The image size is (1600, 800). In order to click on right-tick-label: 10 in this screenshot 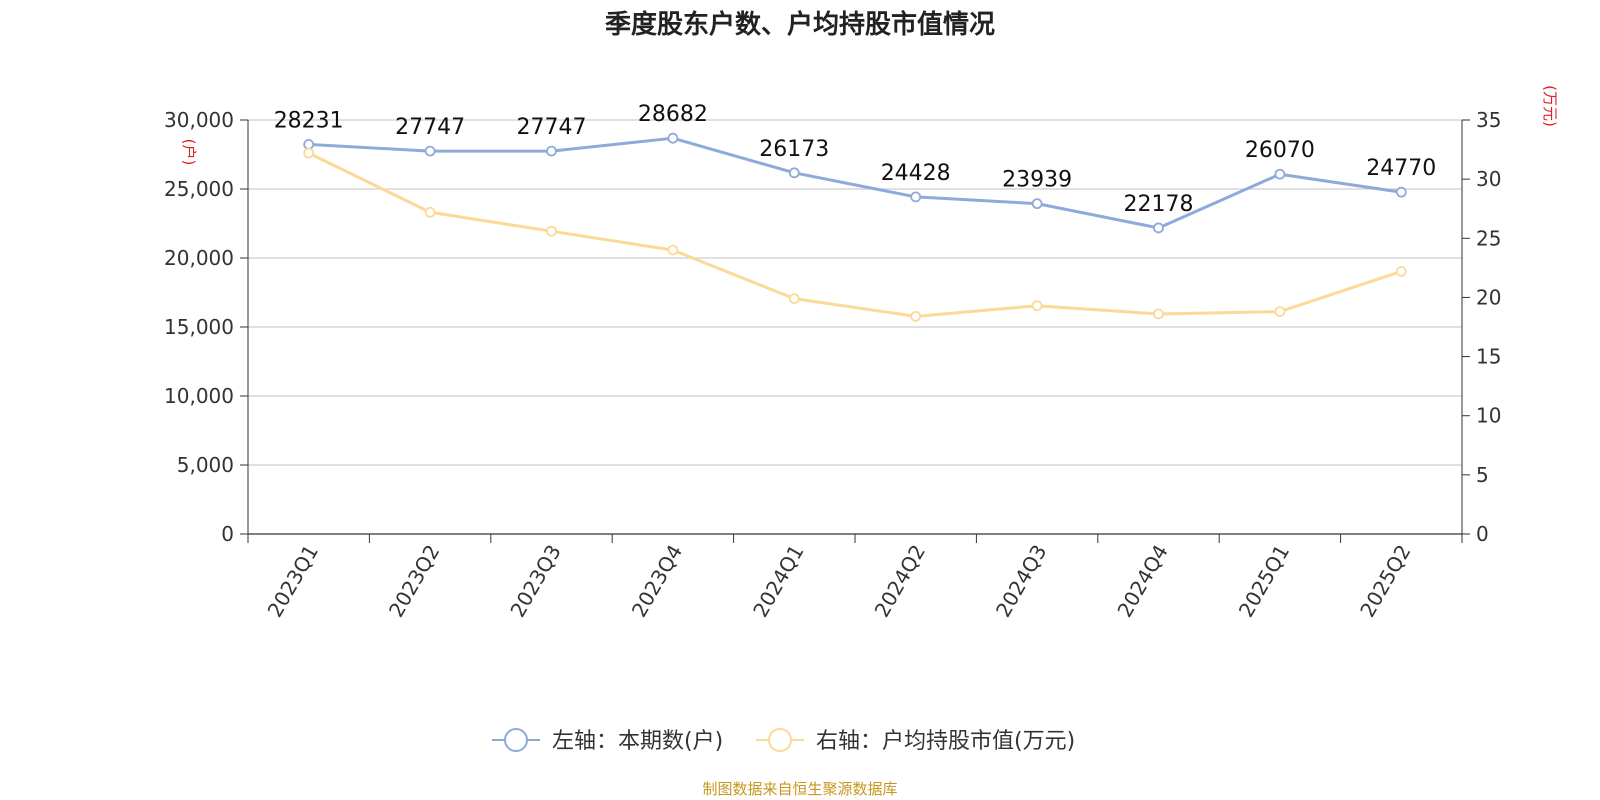, I will do `click(1488, 416)`.